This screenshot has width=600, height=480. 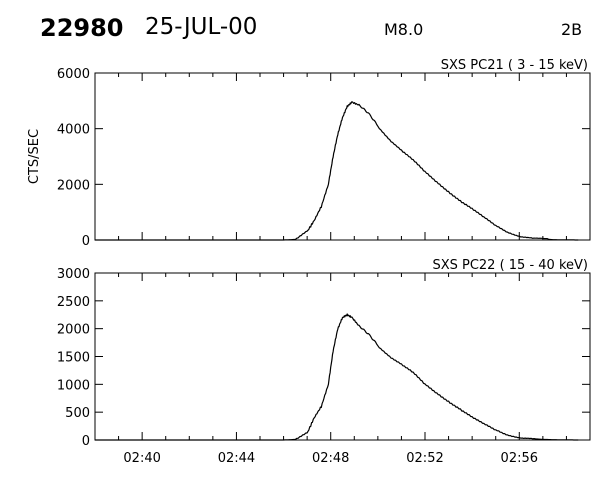 What do you see at coordinates (73, 130) in the screenshot?
I see `y-tick-label: 4000` at bounding box center [73, 130].